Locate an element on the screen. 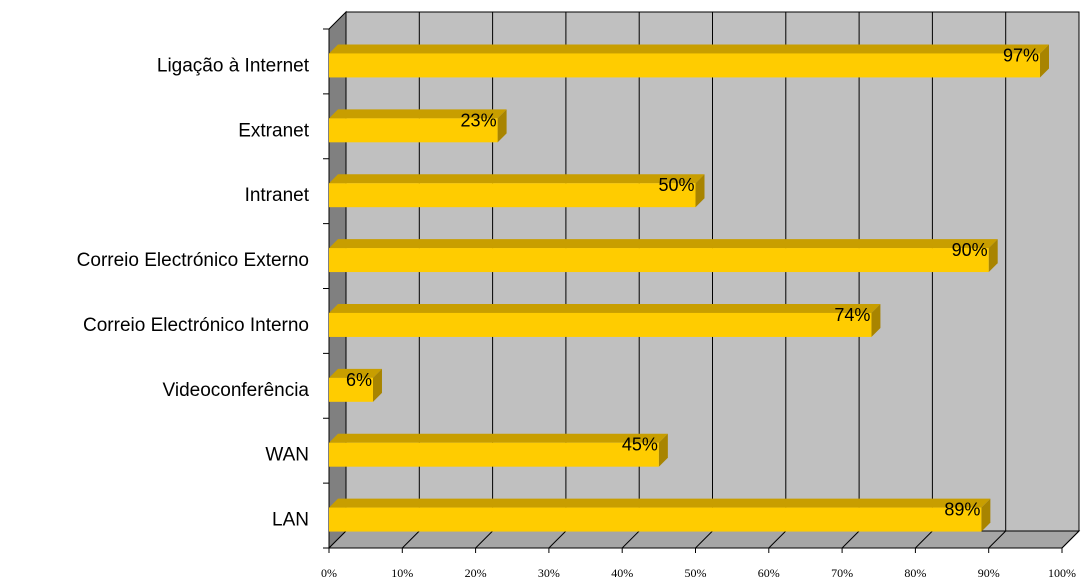 This screenshot has height=580, width=1081. category-label: Intranet is located at coordinates (277, 195).